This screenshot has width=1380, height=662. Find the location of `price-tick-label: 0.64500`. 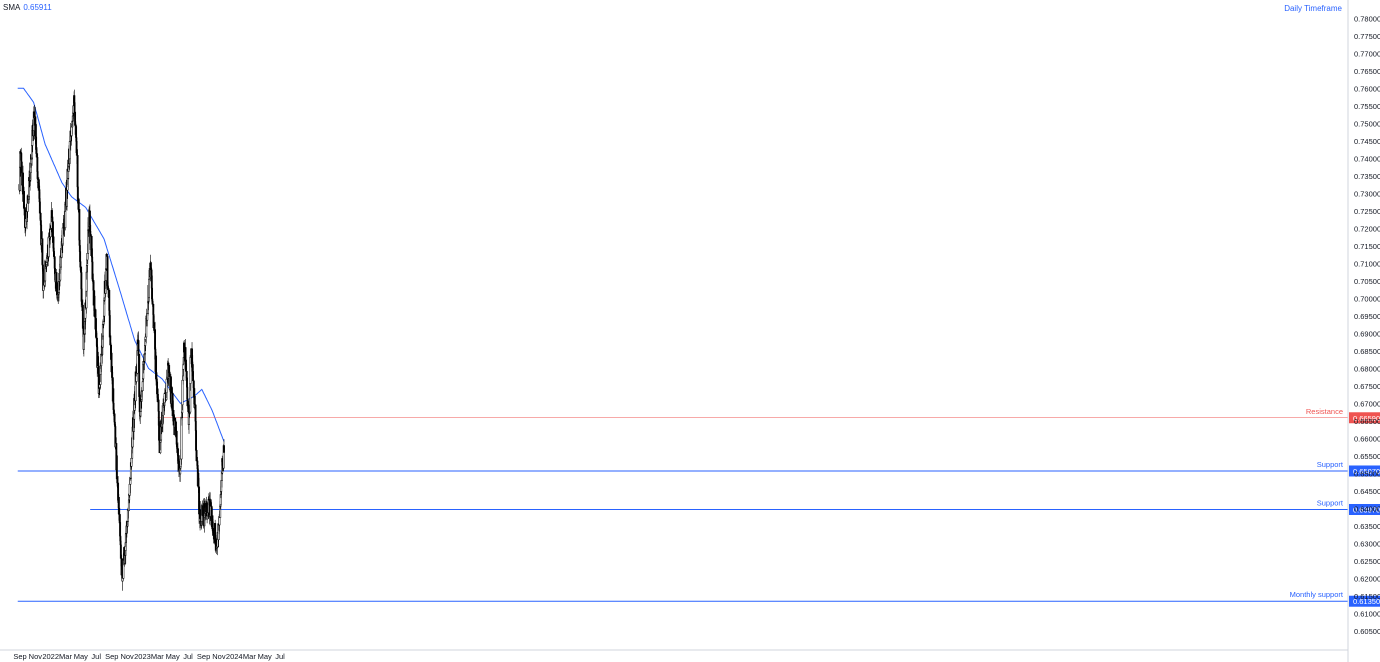

price-tick-label: 0.64500 is located at coordinates (1367, 491).